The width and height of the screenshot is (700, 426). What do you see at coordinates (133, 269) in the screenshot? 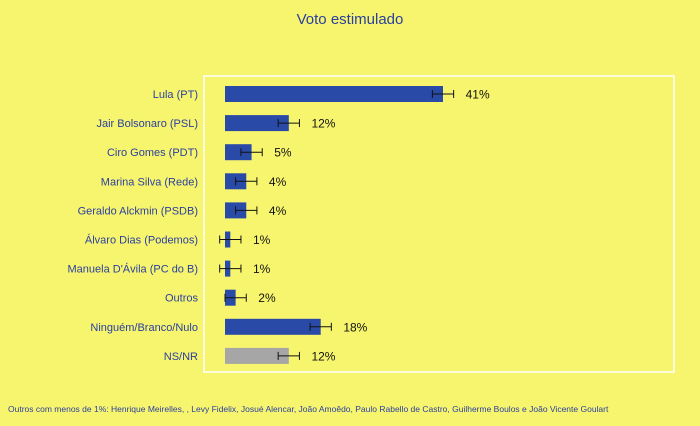
I see `category-label: Manuela D'Ávila (PC do B)` at bounding box center [133, 269].